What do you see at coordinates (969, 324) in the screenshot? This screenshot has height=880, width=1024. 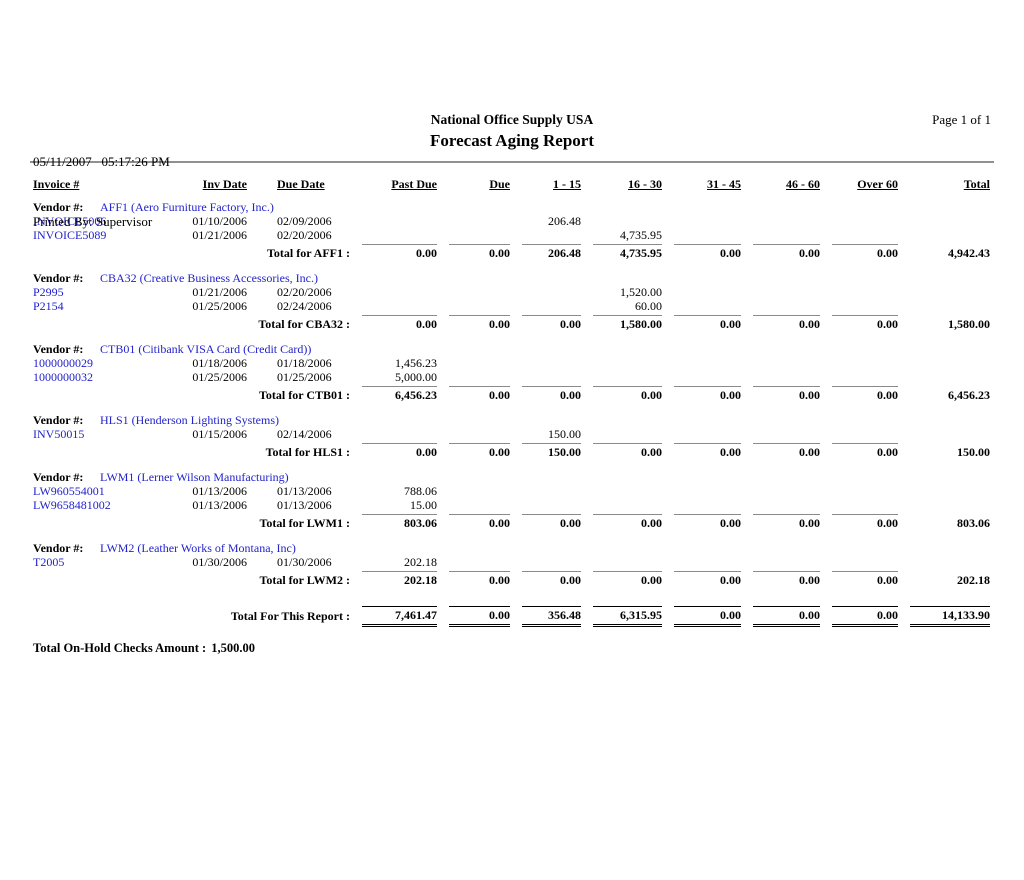 I see `total-total: 1,580.00` at bounding box center [969, 324].